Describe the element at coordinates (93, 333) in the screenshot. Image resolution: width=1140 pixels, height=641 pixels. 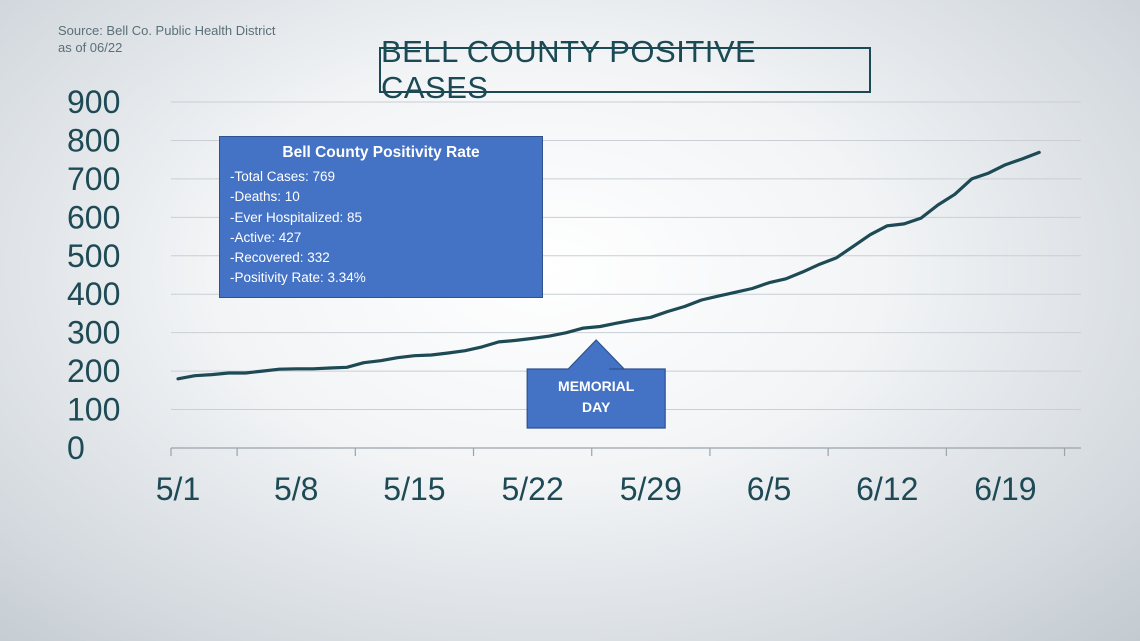
I see `y-tick-label: 300` at that location.